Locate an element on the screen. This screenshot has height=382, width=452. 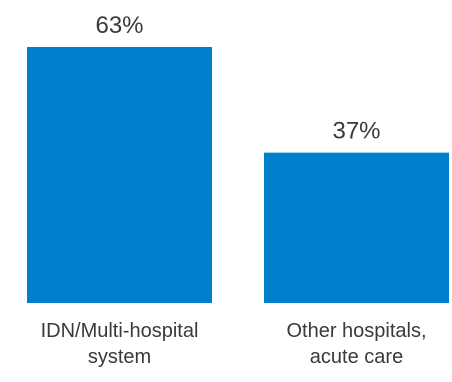
category-label-2-line-2: acute care is located at coordinates (356, 357).